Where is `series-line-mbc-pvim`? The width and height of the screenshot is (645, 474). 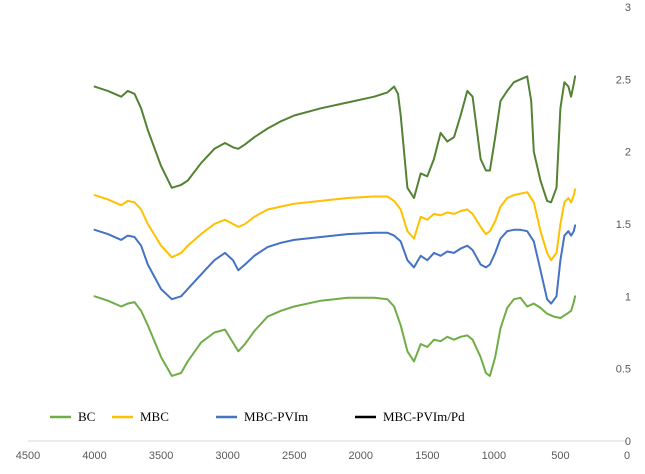 series-line-mbc-pvim is located at coordinates (335, 264).